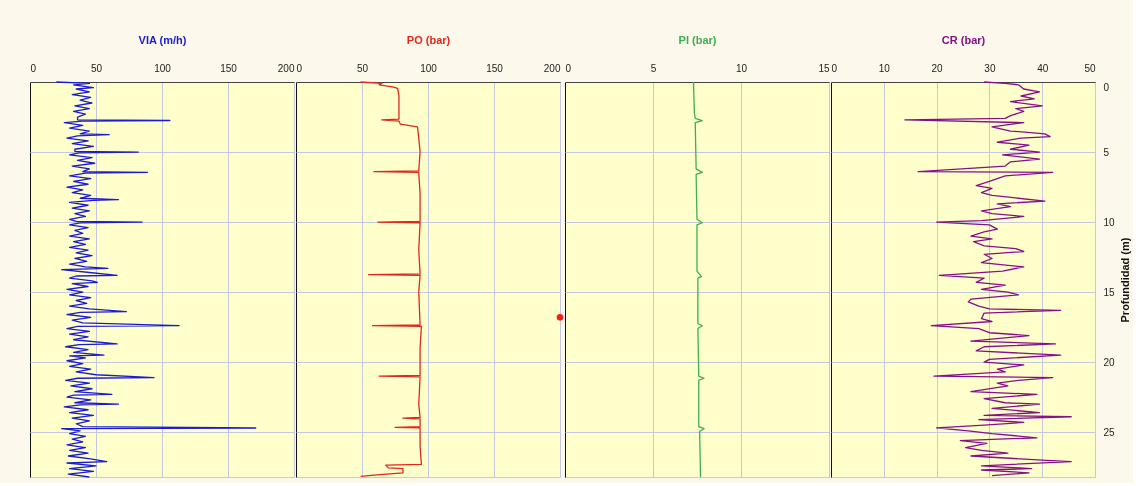 This screenshot has width=1139, height=486. Describe the element at coordinates (990, 68) in the screenshot. I see `x-tick-label: 30` at that location.